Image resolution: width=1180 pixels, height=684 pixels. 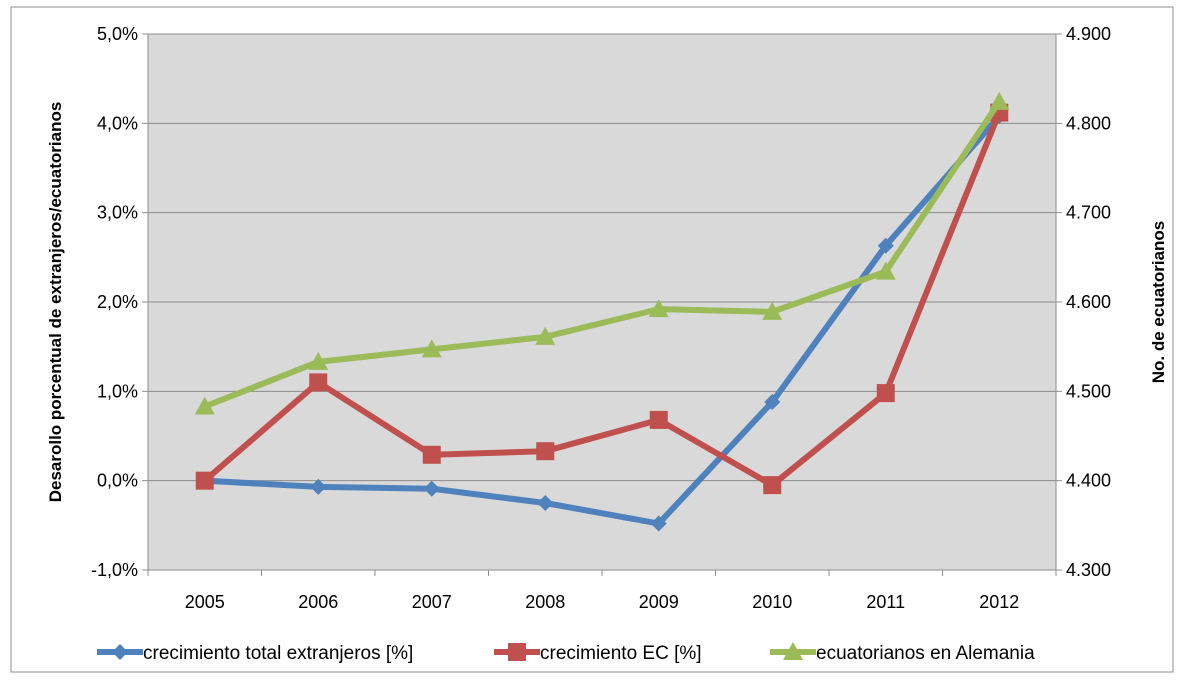 What do you see at coordinates (117, 481) in the screenshot?
I see `left-tick-label: 0,0%` at bounding box center [117, 481].